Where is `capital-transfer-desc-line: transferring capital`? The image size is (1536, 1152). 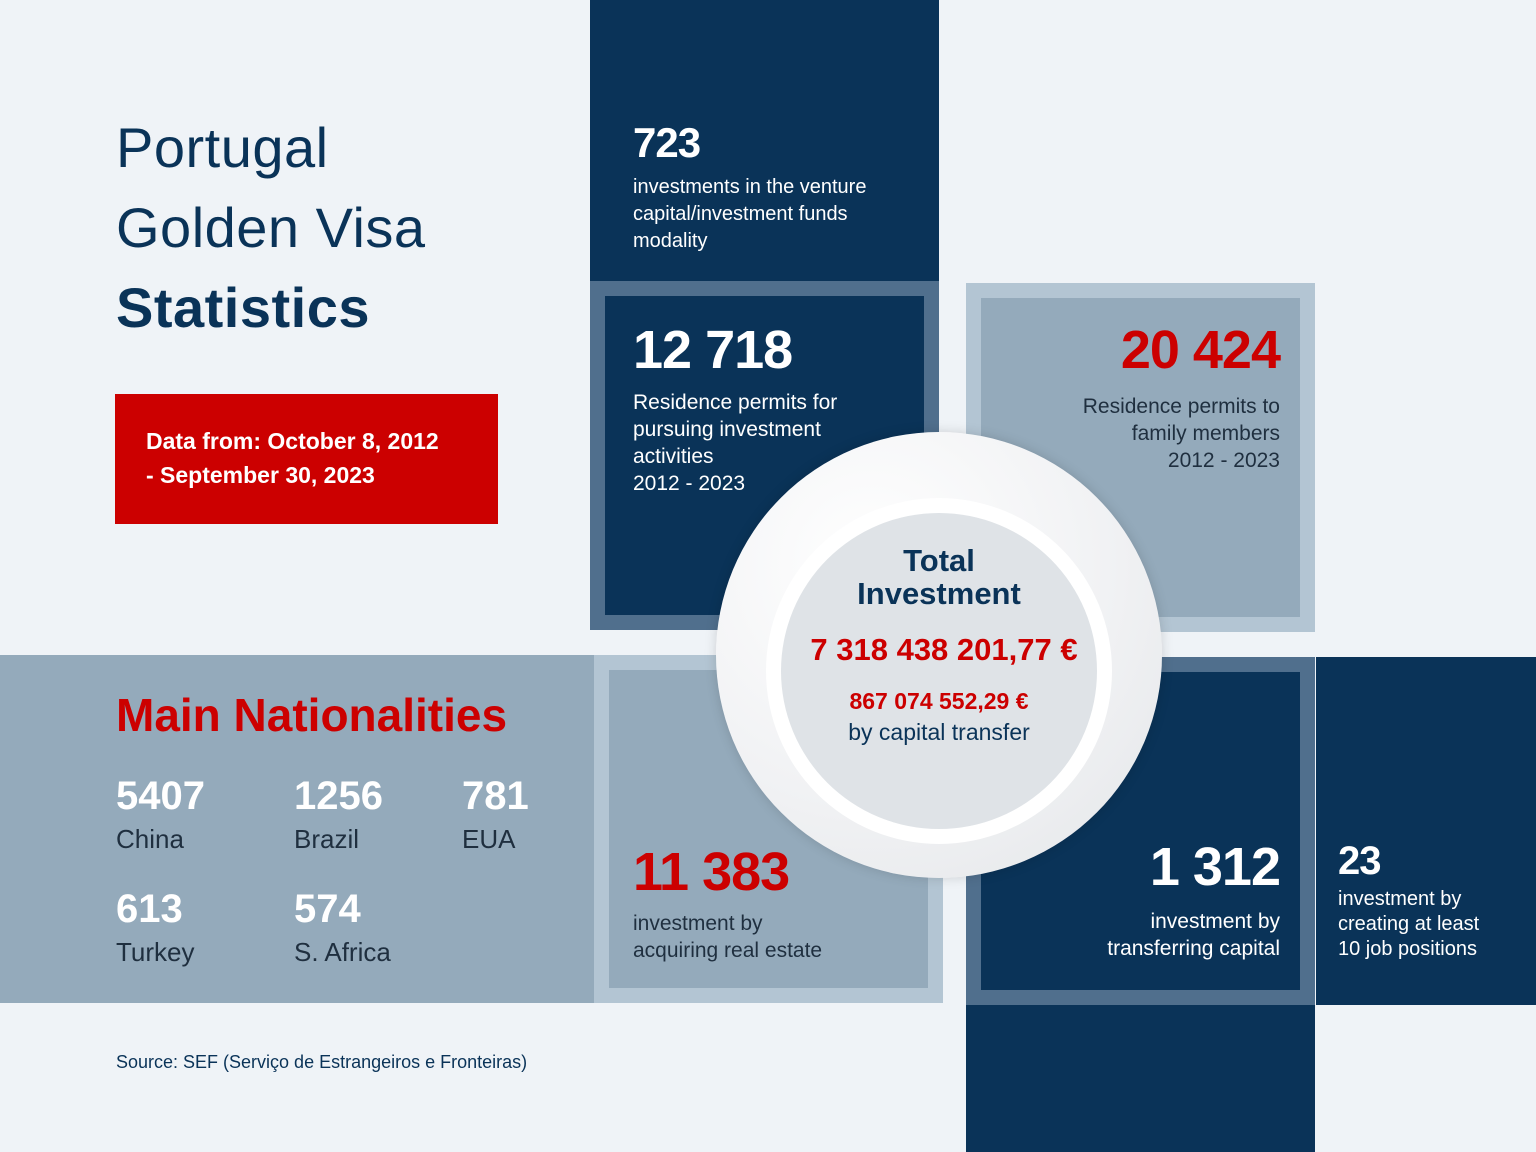 capital-transfer-desc-line: transferring capital is located at coordinates (1193, 948).